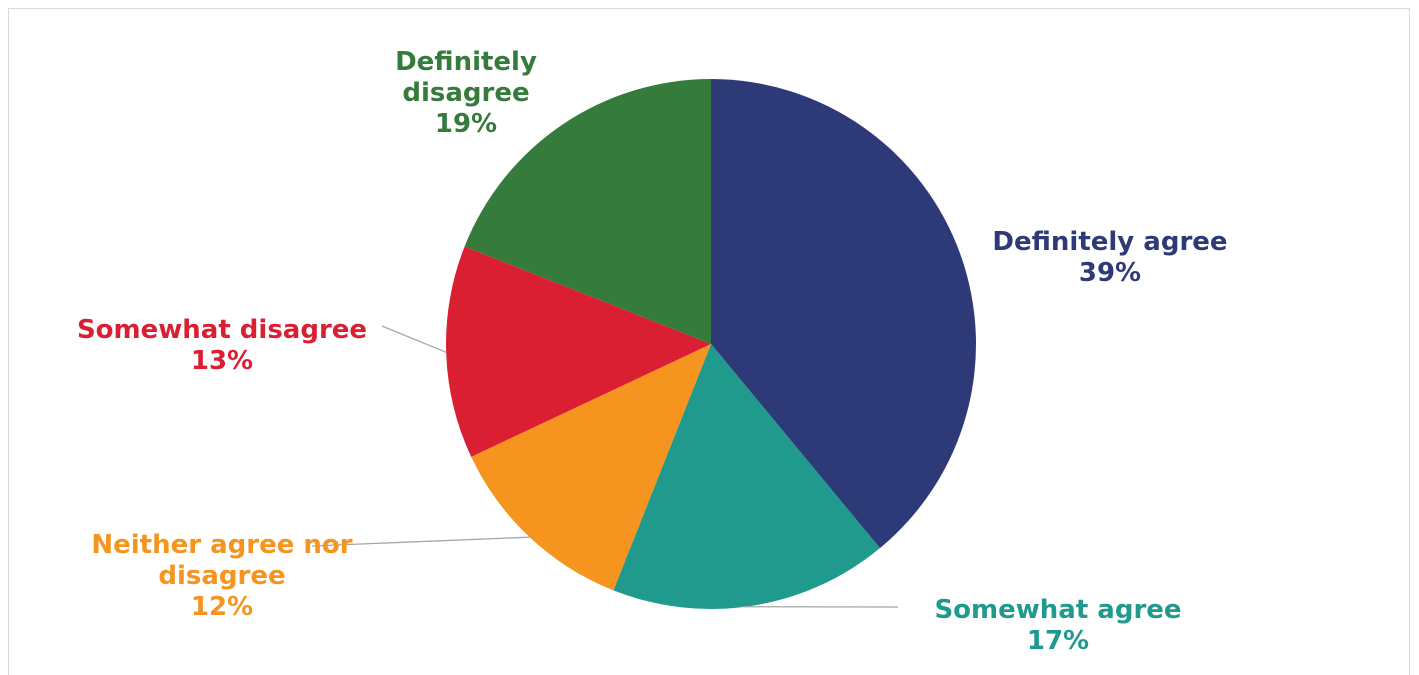 Image resolution: width=1419 pixels, height=675 pixels. Describe the element at coordinates (578, 351) in the screenshot. I see `pie-slice-somewhat-disagree` at that location.